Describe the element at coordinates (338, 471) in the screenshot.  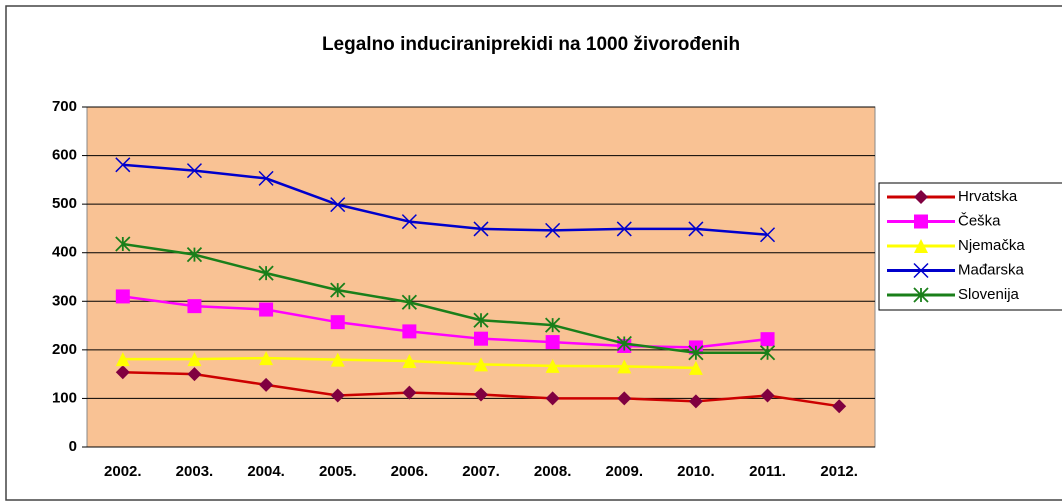
I see `x-tick-label: 2005.` at that location.